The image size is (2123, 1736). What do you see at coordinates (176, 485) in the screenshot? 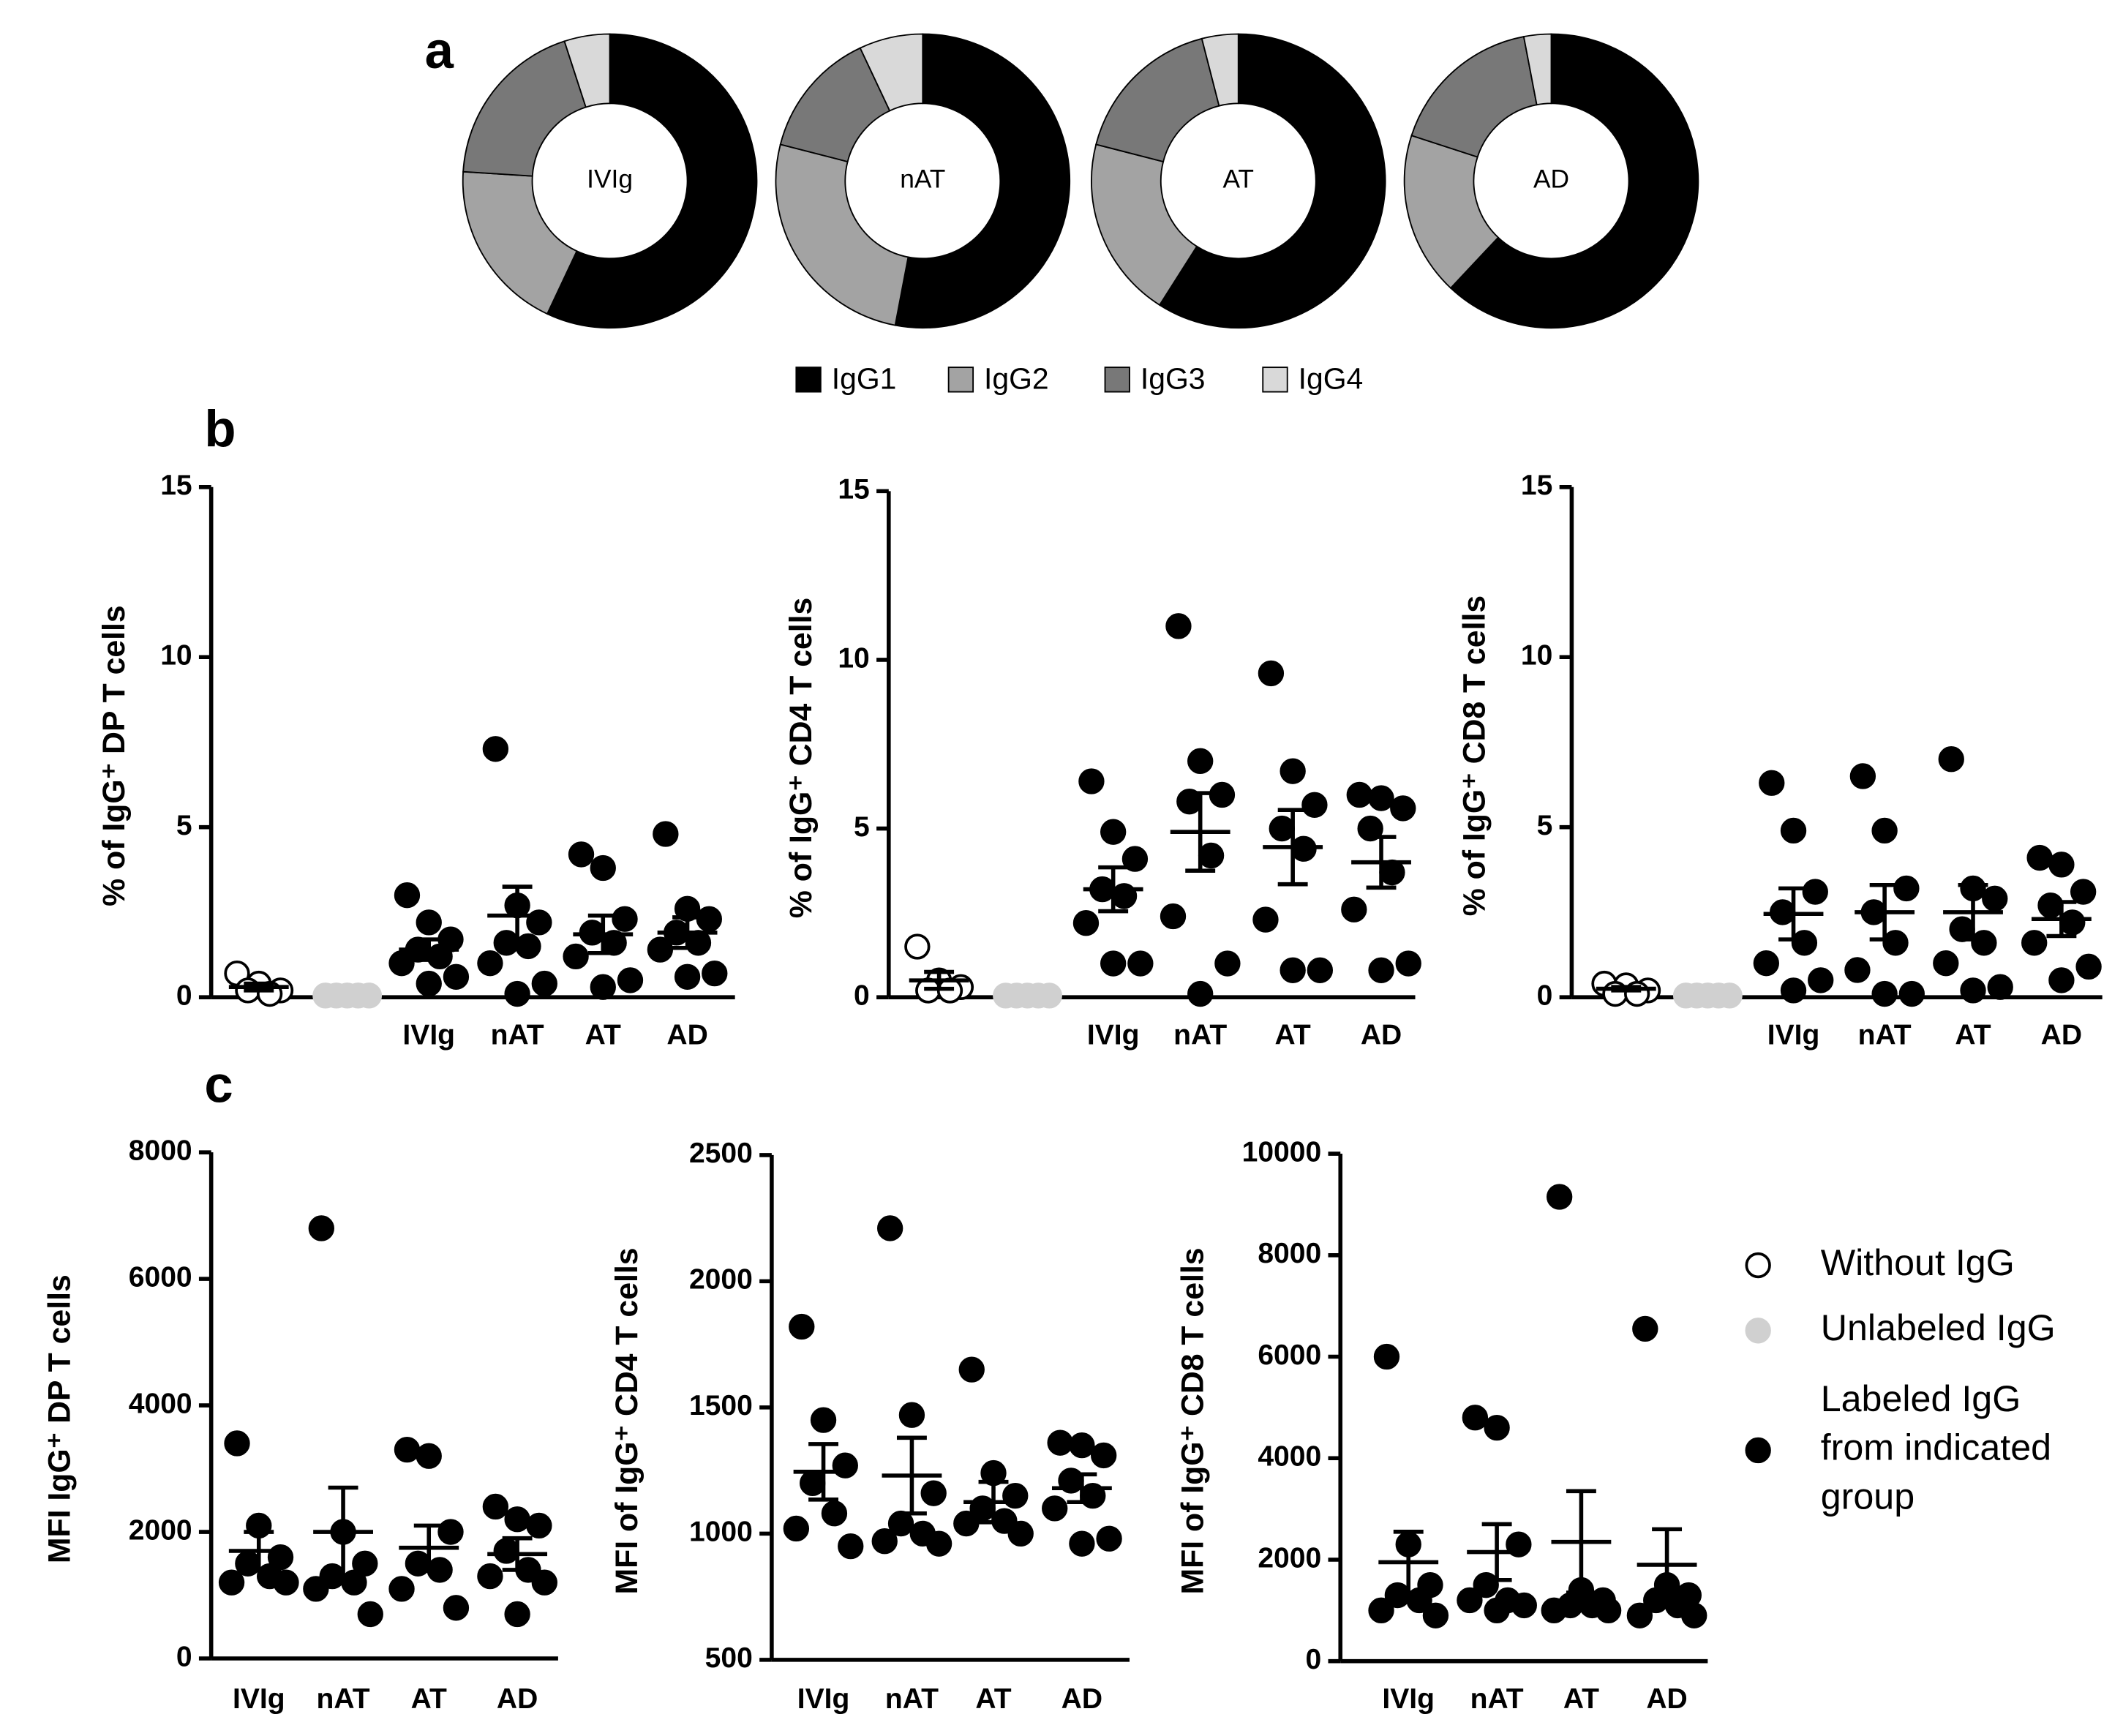
I see `y-tick-label: 15` at bounding box center [176, 485].